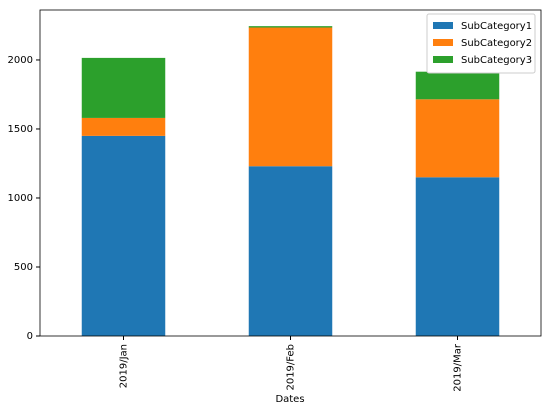 This screenshot has height=412, width=552. Describe the element at coordinates (30, 336) in the screenshot. I see `y-tick-label: 0` at that location.